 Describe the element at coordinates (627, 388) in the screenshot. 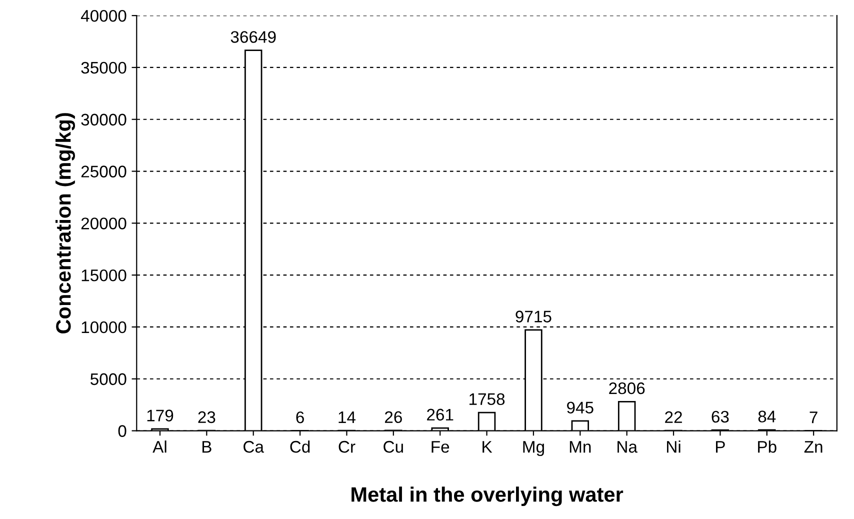

I see `data-label: 2806` at that location.